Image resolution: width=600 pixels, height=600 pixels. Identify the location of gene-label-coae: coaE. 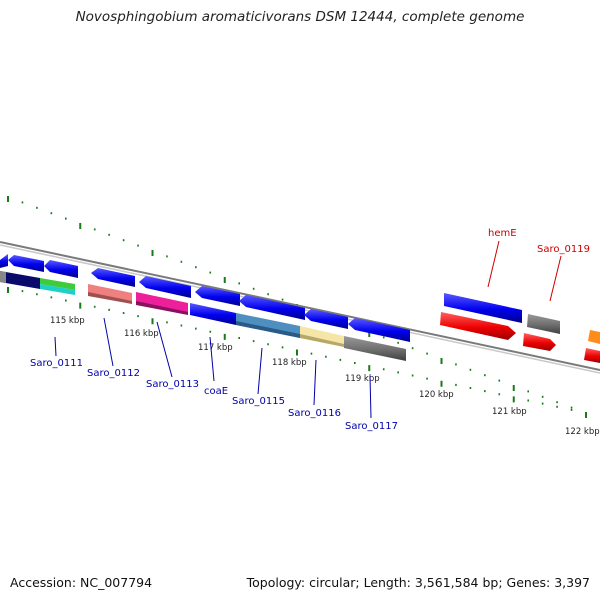
(216, 391).